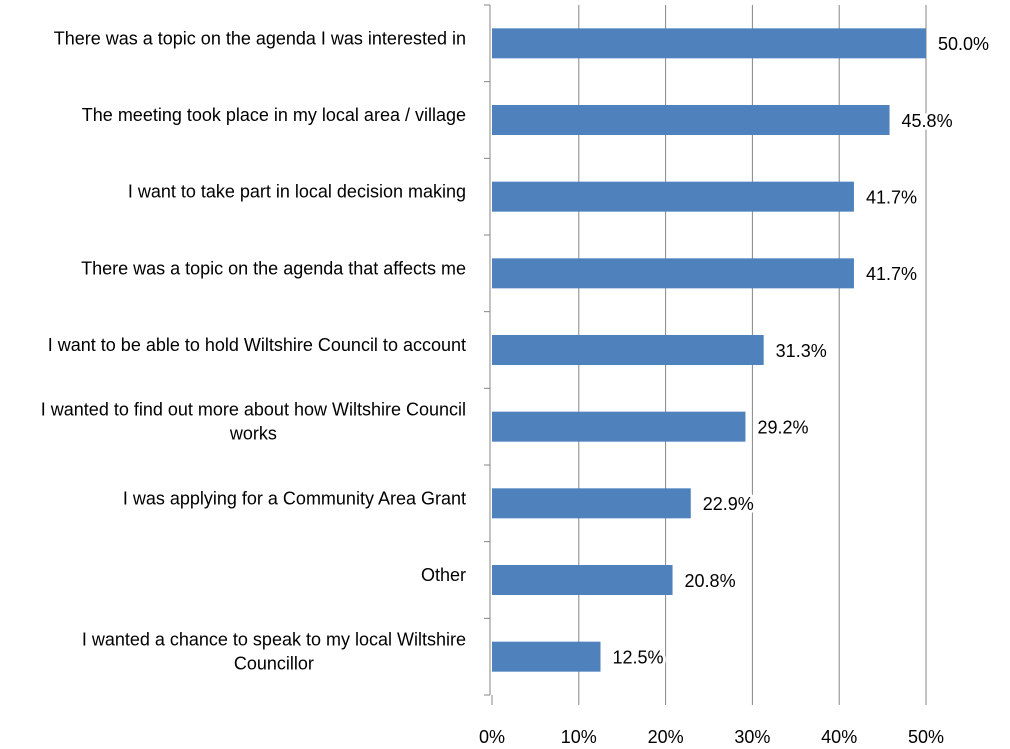  I want to click on x-tick-label: 0%, so click(492, 737).